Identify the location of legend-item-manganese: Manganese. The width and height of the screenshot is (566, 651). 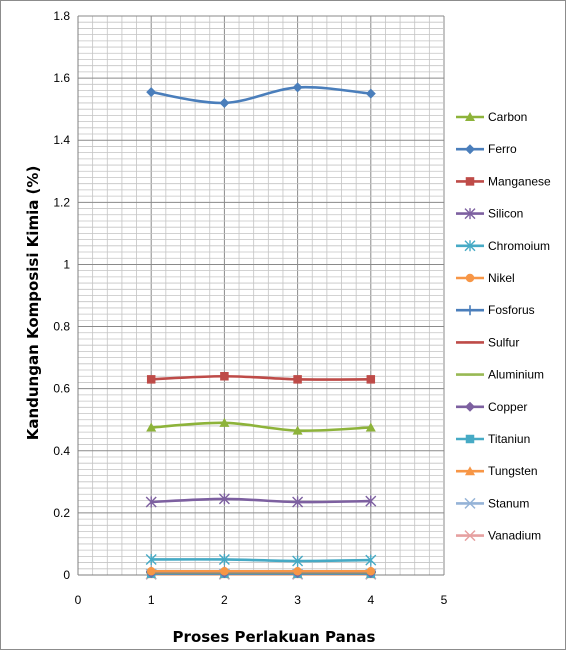
(503, 181).